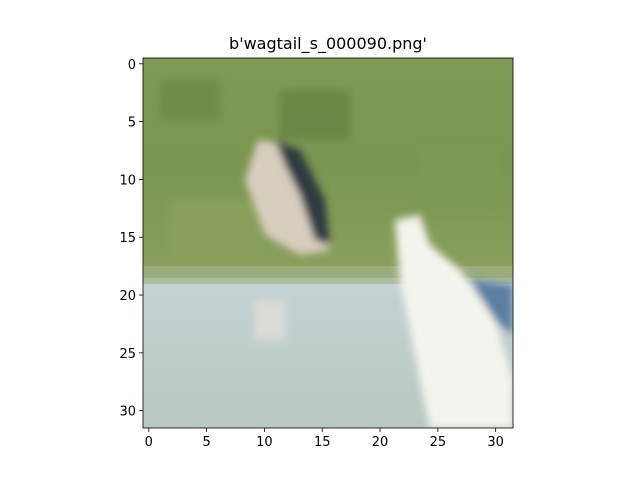  Describe the element at coordinates (495, 442) in the screenshot. I see `x-tick-label: 30` at that location.